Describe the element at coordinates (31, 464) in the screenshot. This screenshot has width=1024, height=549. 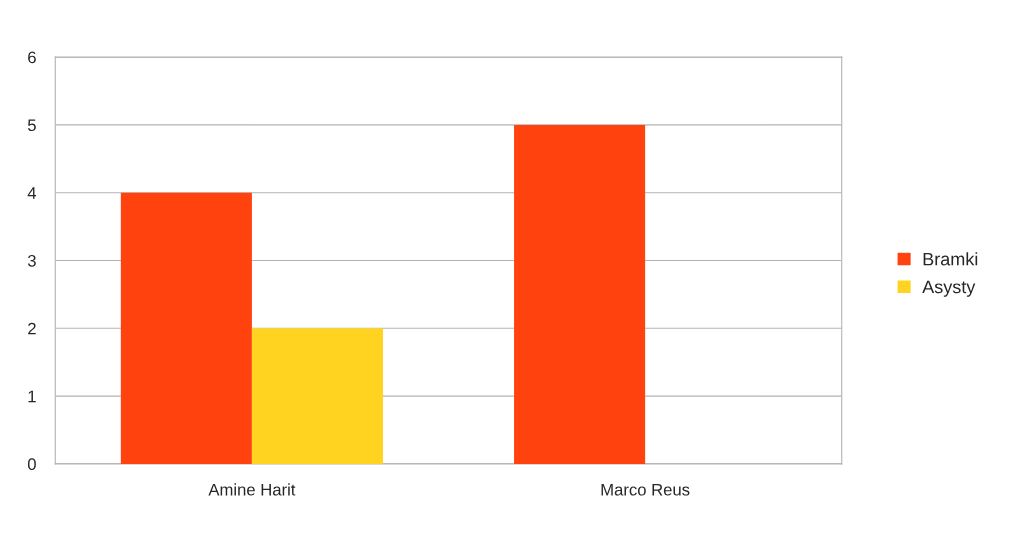
I see `y-tick-label: 0` at that location.